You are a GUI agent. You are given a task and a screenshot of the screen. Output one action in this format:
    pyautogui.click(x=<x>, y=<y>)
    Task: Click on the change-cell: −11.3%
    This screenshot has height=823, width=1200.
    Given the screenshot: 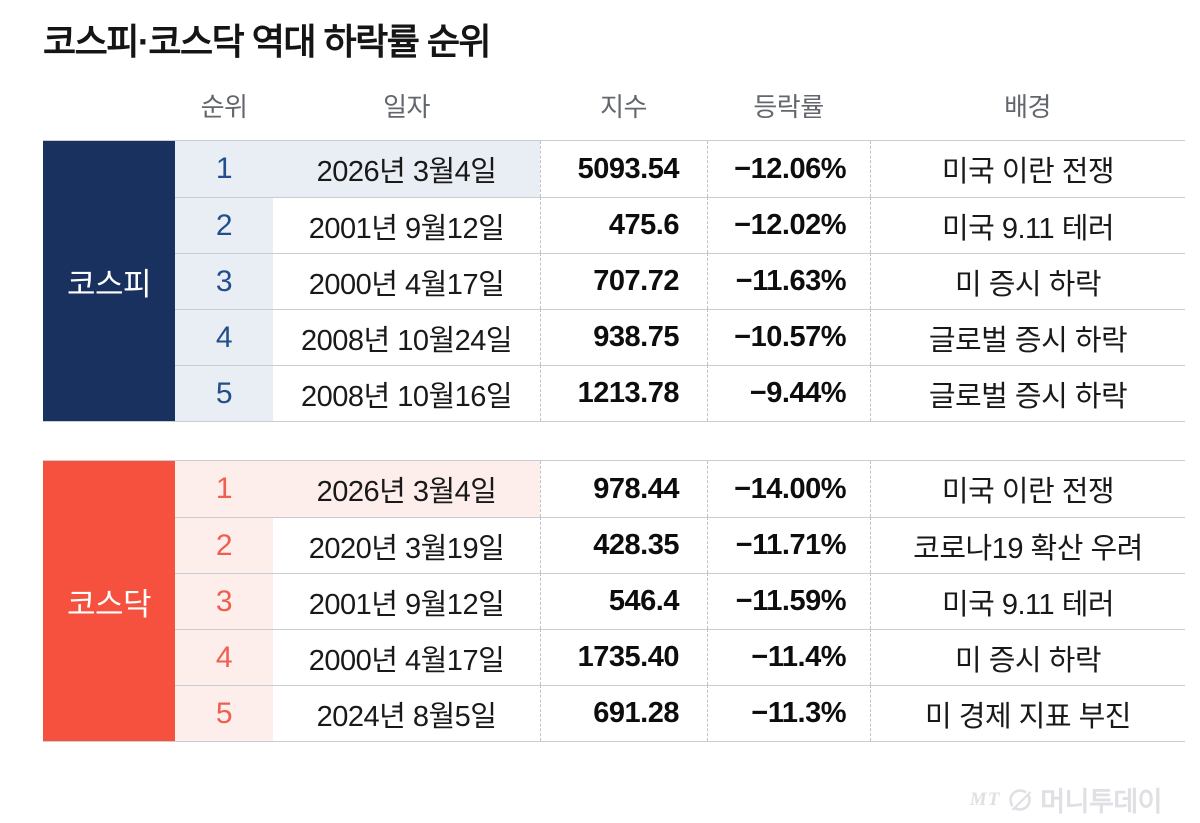 What is the action you would take?
    pyautogui.click(x=788, y=713)
    